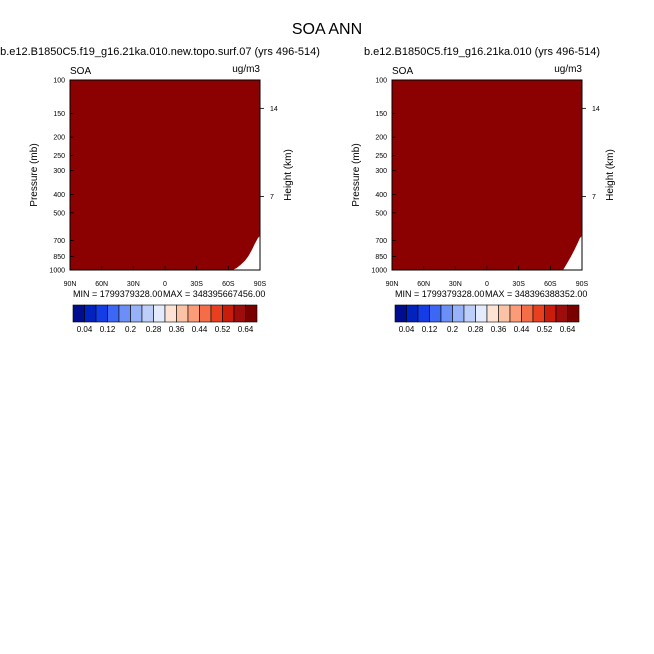  Describe the element at coordinates (260, 284) in the screenshot. I see `p1-x-tick-label: 90S` at that location.